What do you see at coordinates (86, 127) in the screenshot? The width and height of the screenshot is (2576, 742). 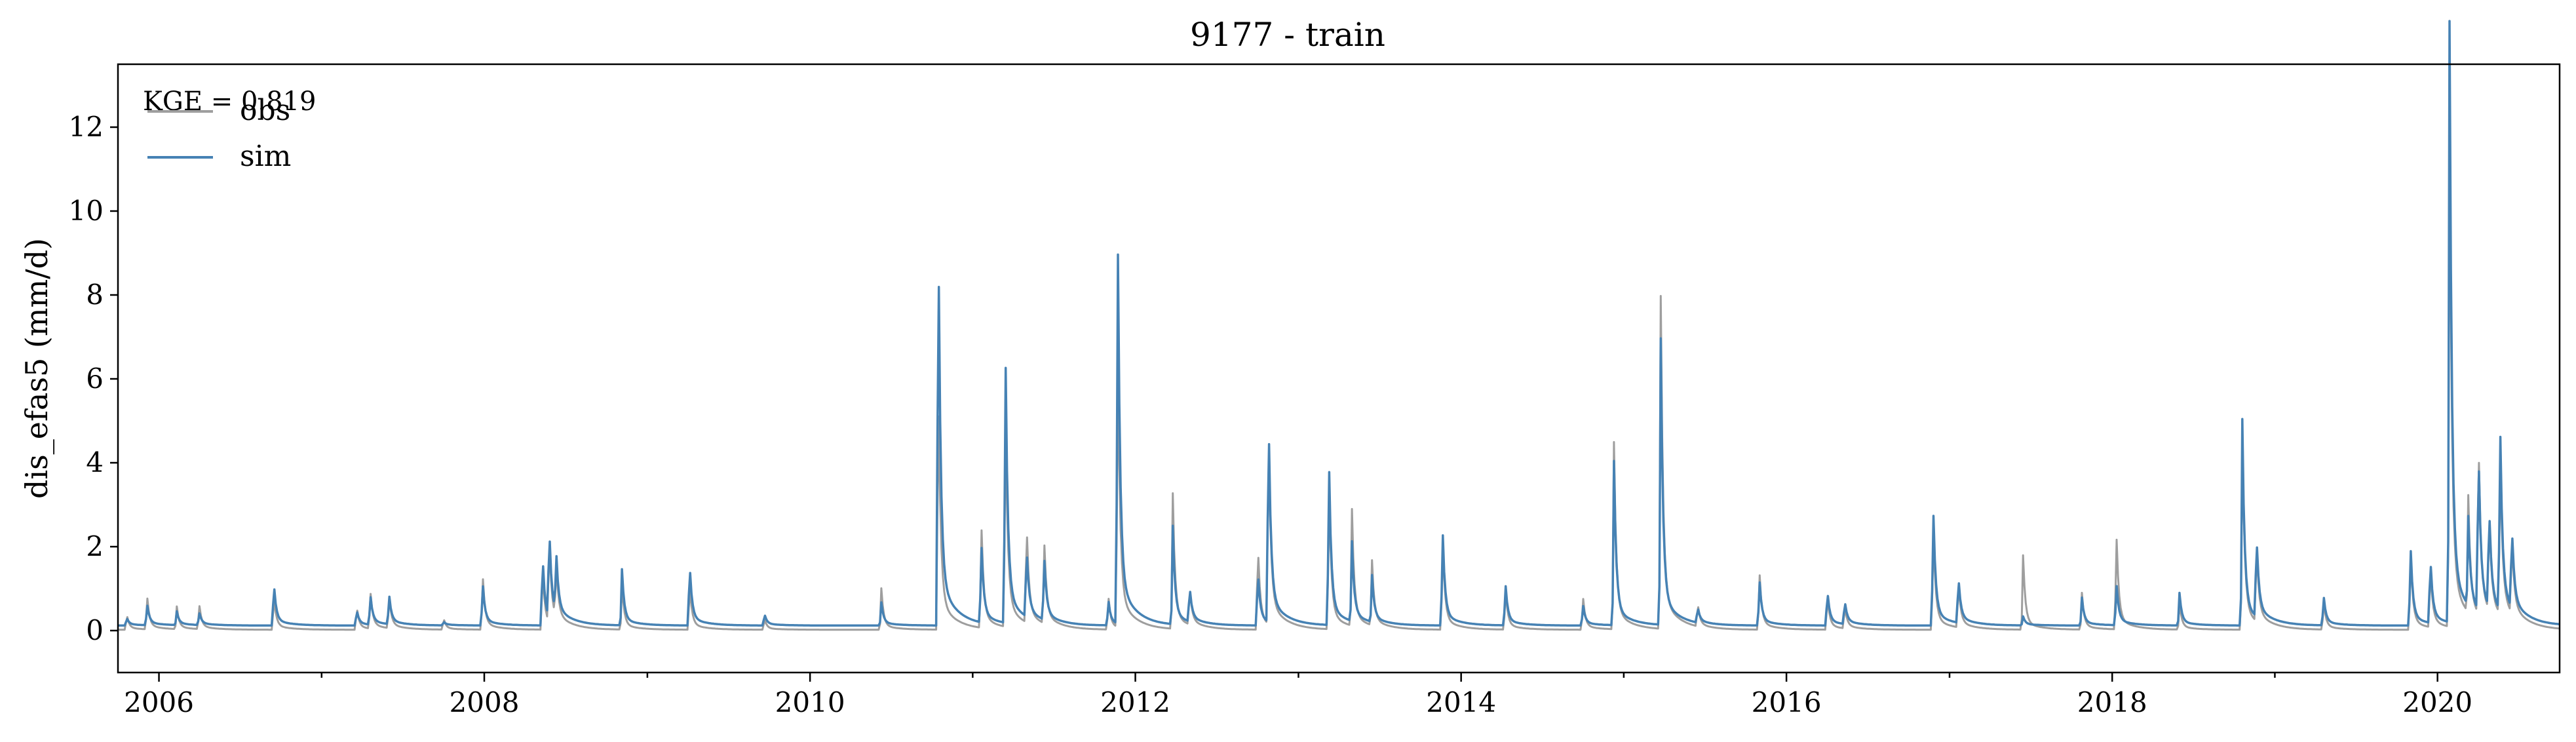 I see `y-tick-label-12: 12` at bounding box center [86, 127].